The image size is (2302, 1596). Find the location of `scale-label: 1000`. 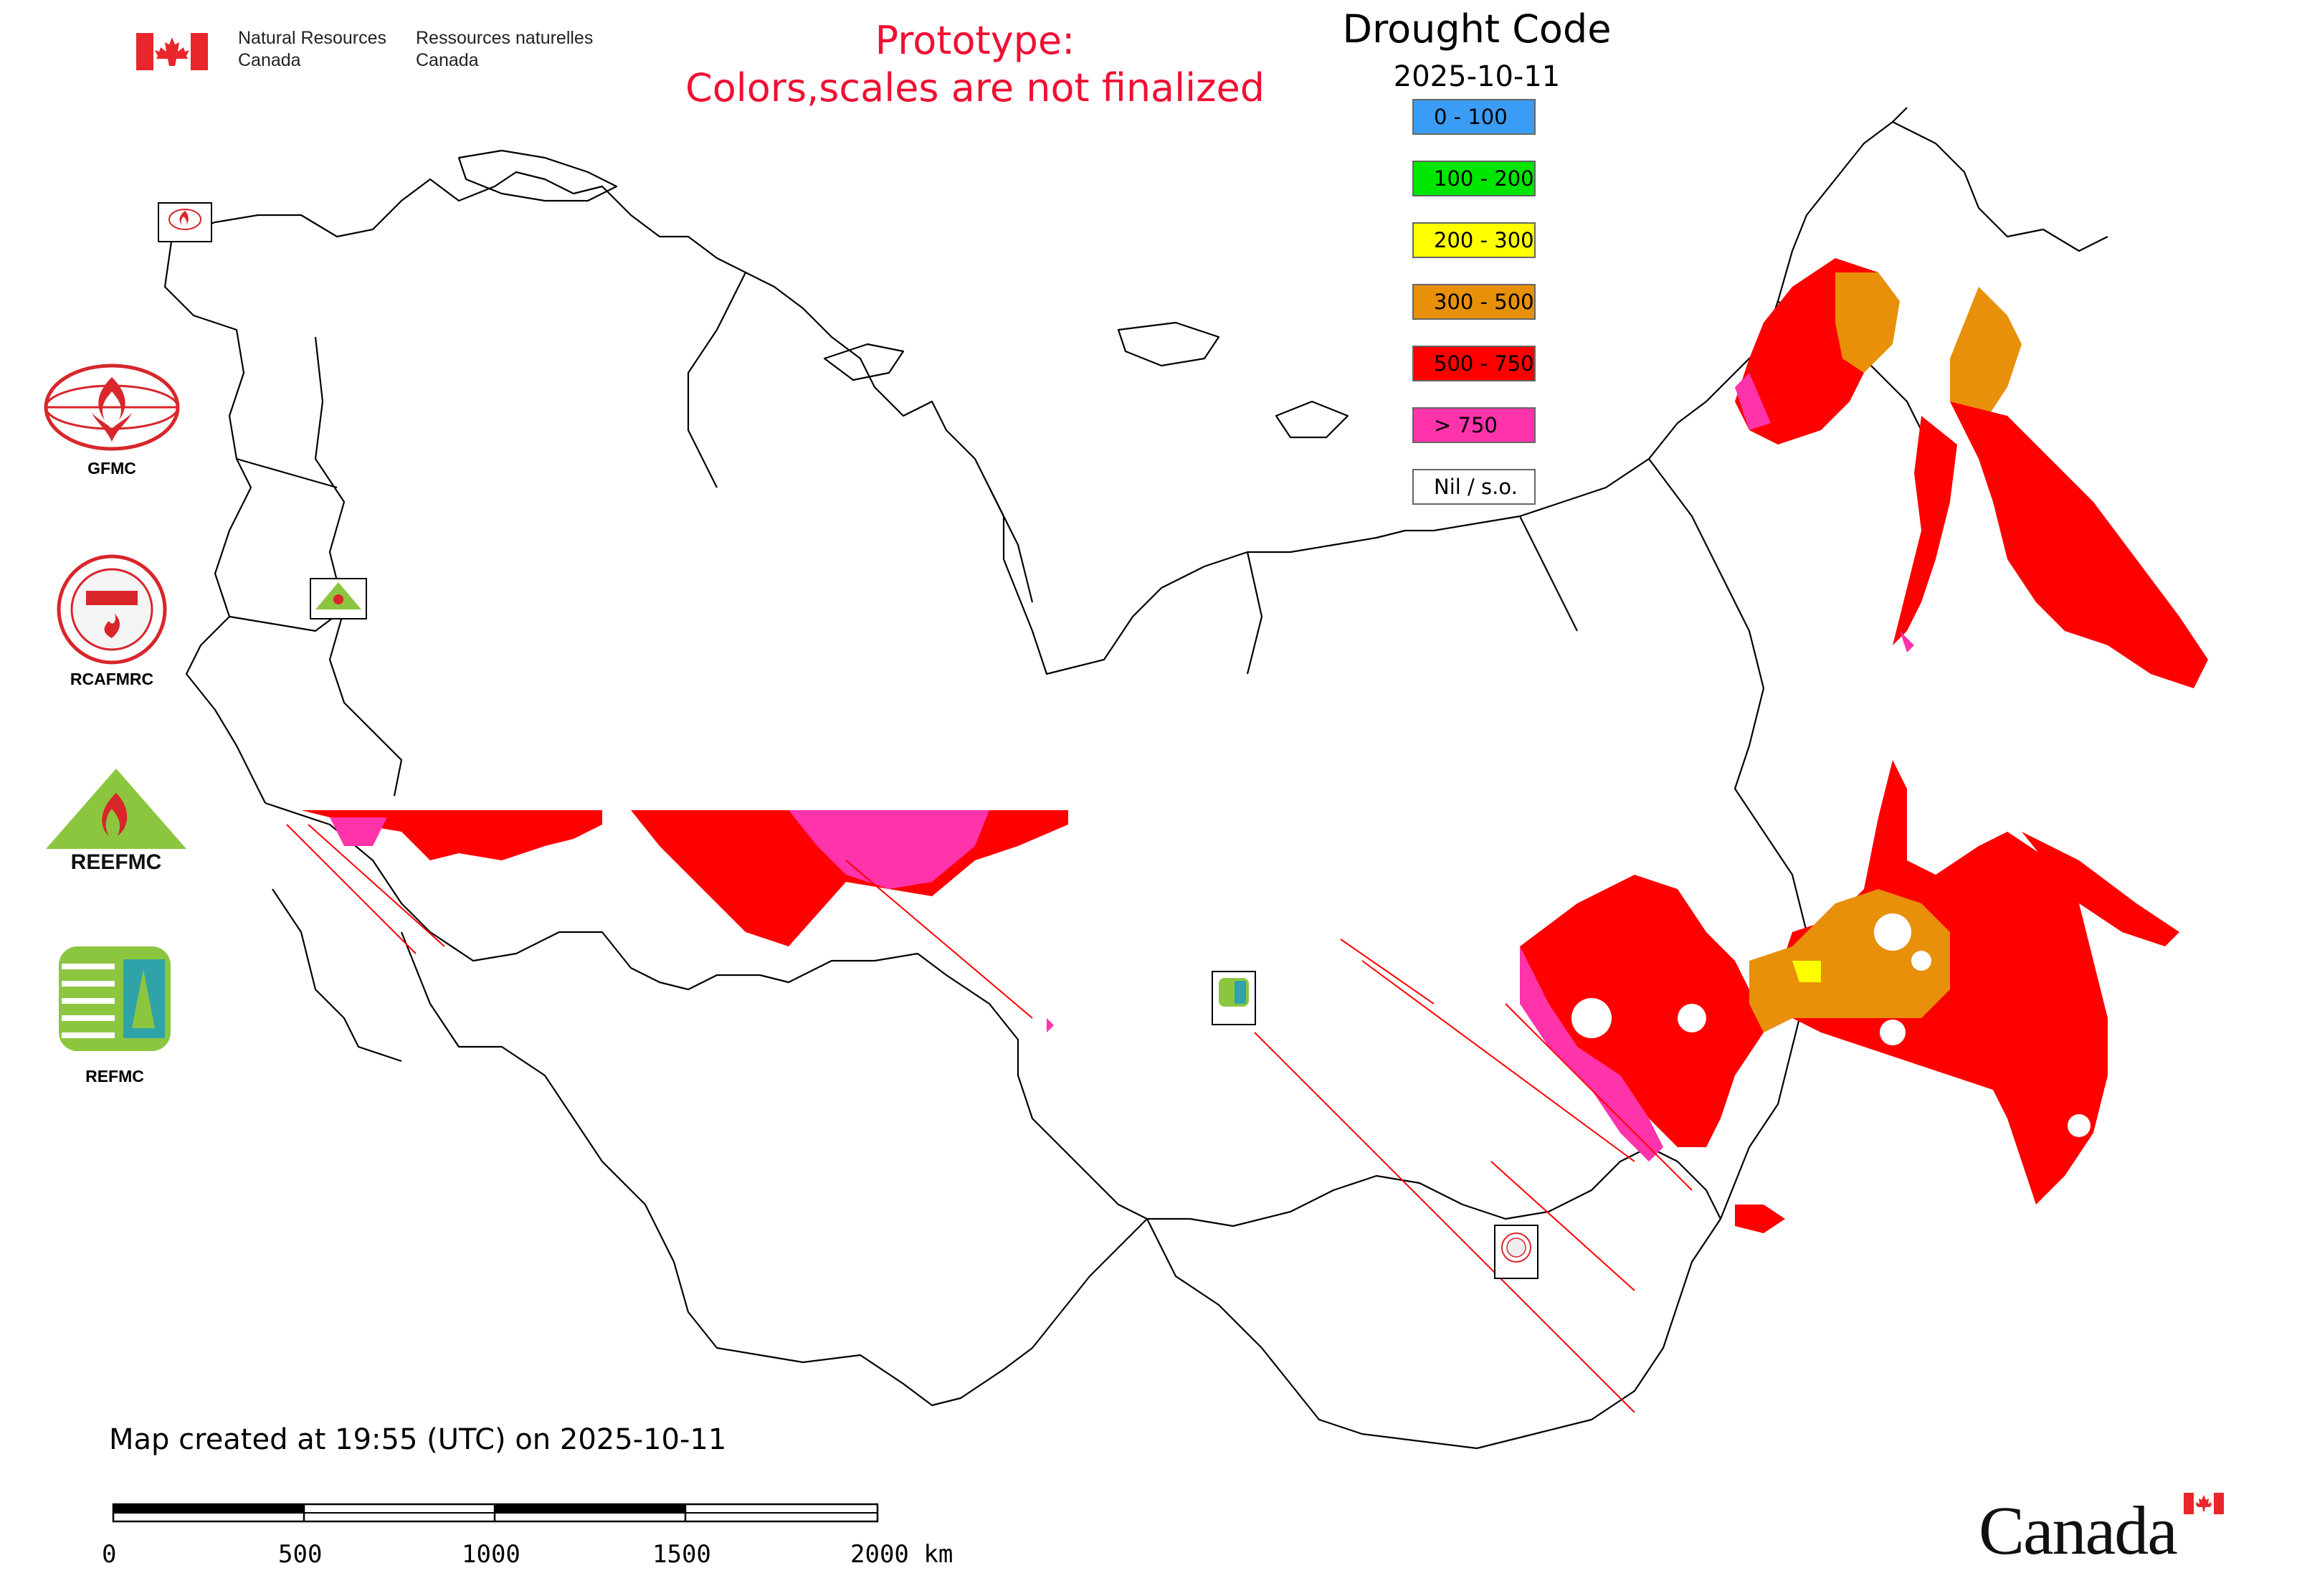

scale-label: 1000 is located at coordinates (491, 1554).